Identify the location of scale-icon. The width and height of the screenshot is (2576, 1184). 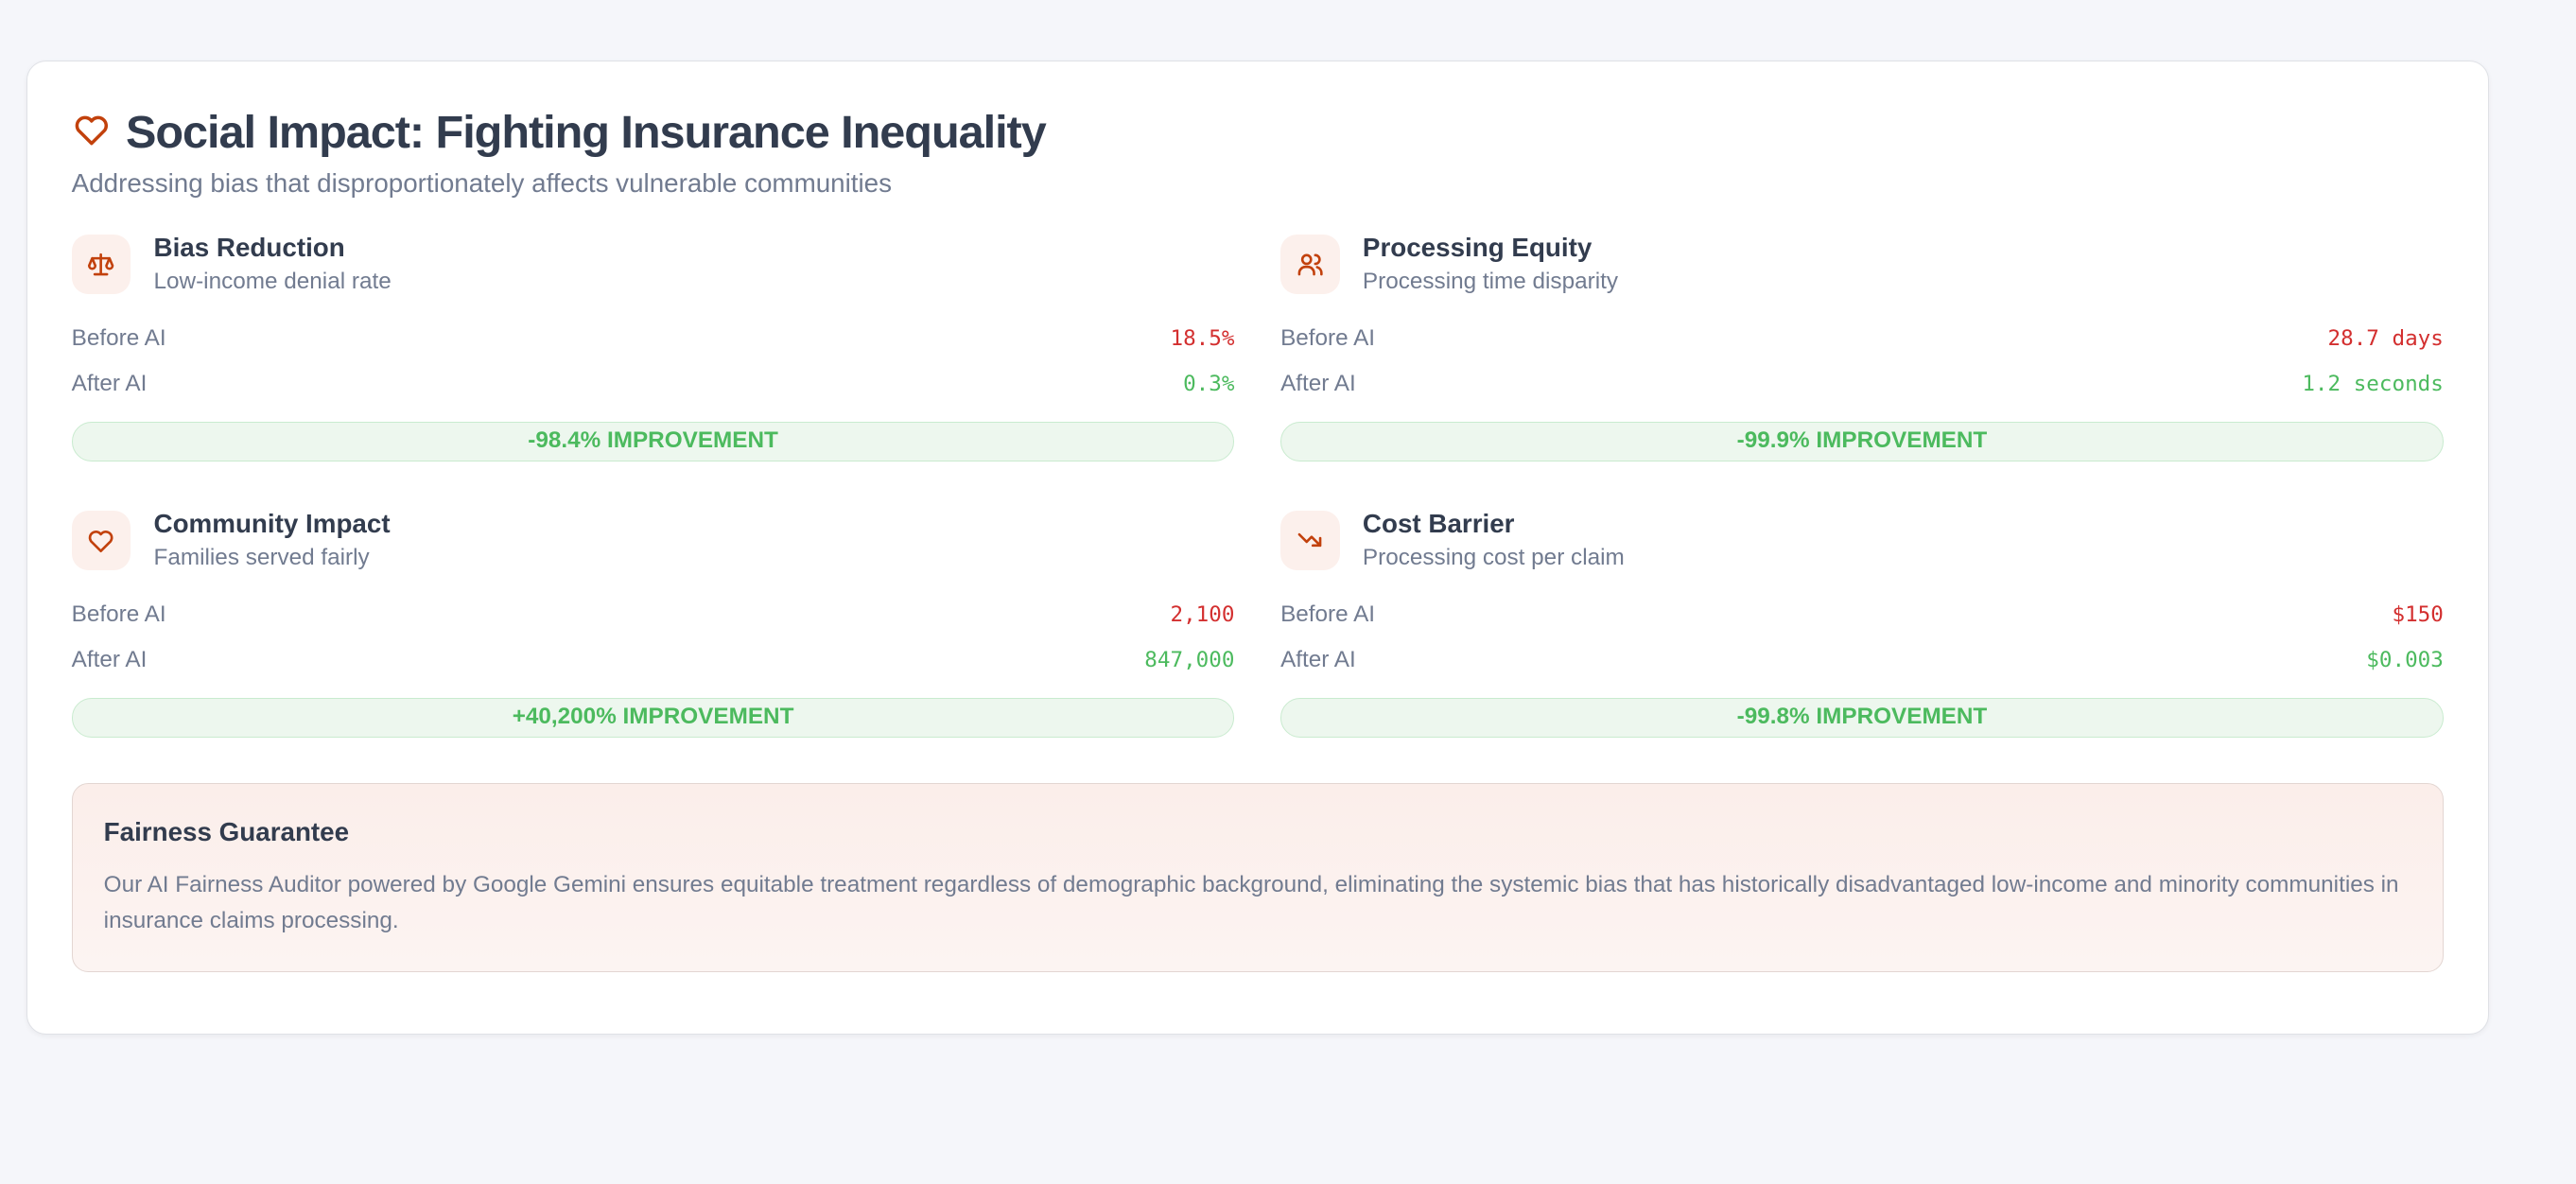
(101, 264).